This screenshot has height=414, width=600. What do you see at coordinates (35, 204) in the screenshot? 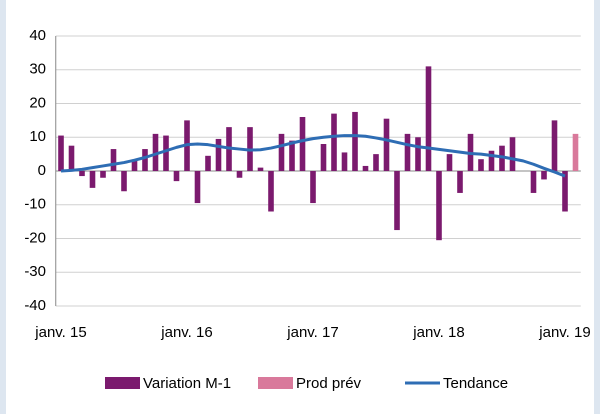
I see `y-tick-label: -10` at bounding box center [35, 204].